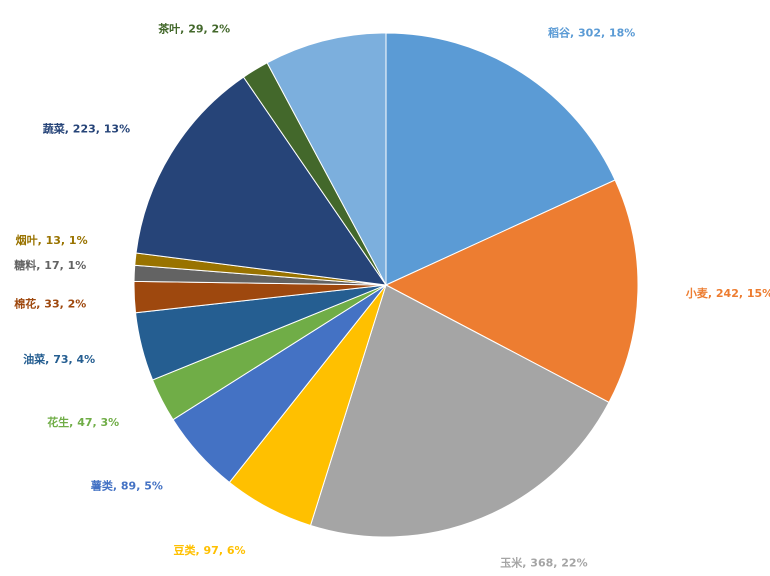 The width and height of the screenshot is (770, 576). What do you see at coordinates (727, 293) in the screenshot?
I see `slice-label-2: 小麦, 242, 15%` at bounding box center [727, 293].